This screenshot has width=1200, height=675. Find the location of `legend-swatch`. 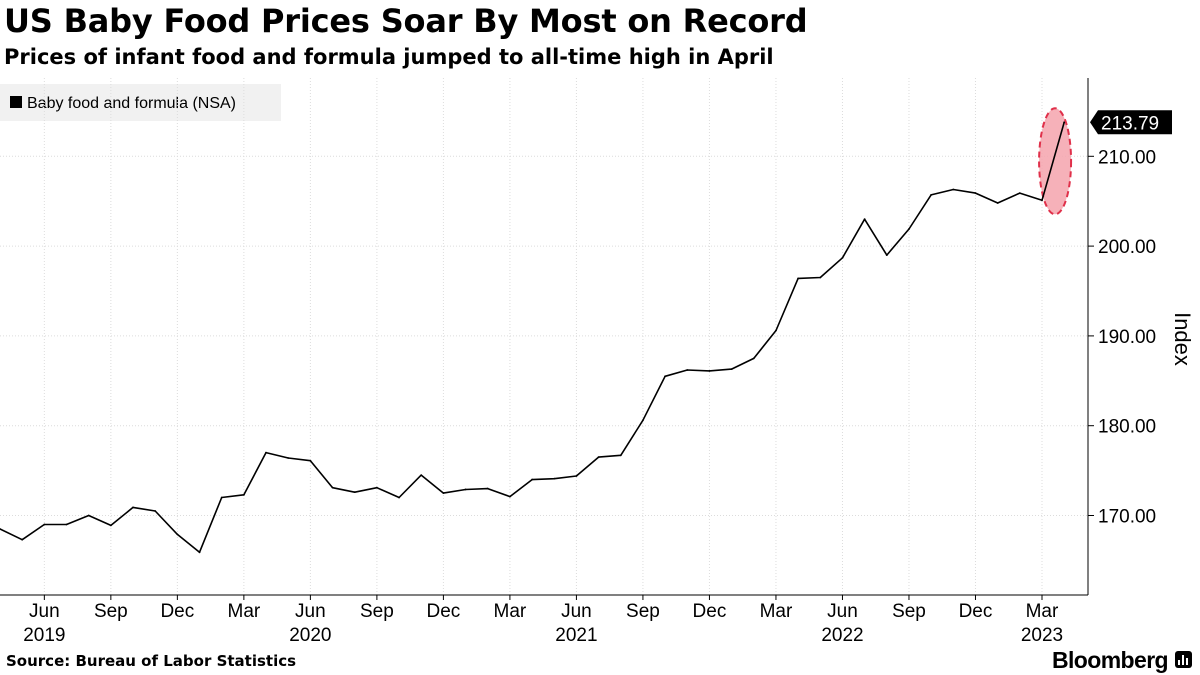

legend-swatch is located at coordinates (16, 102).